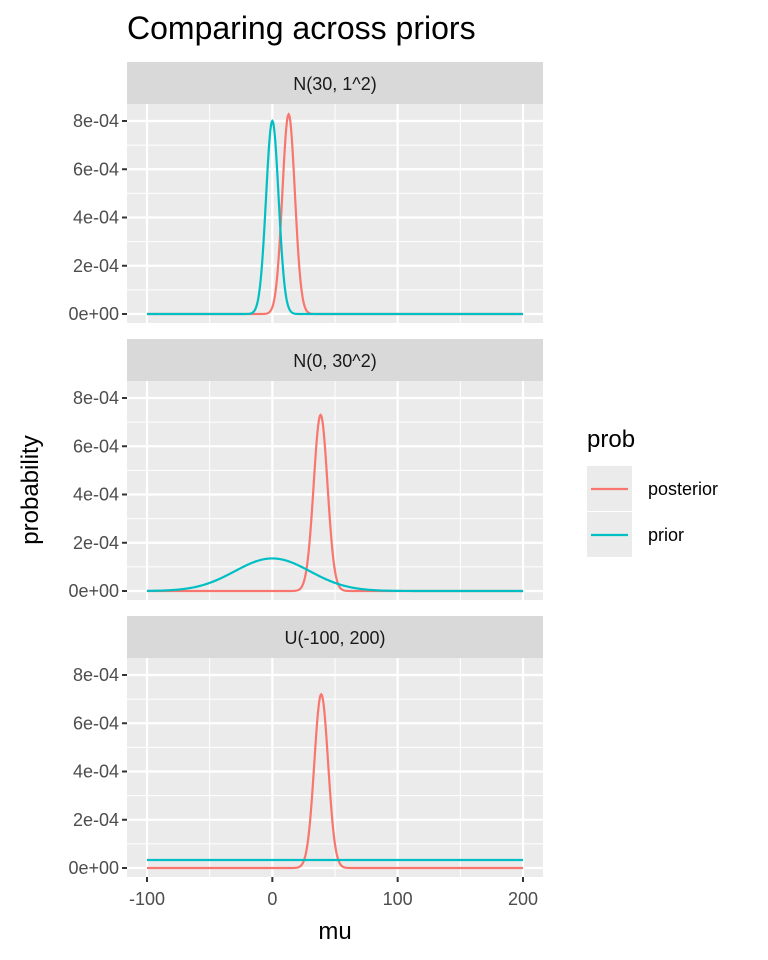 This screenshot has height=960, width=768. What do you see at coordinates (611, 439) in the screenshot?
I see `legend-title: prob` at bounding box center [611, 439].